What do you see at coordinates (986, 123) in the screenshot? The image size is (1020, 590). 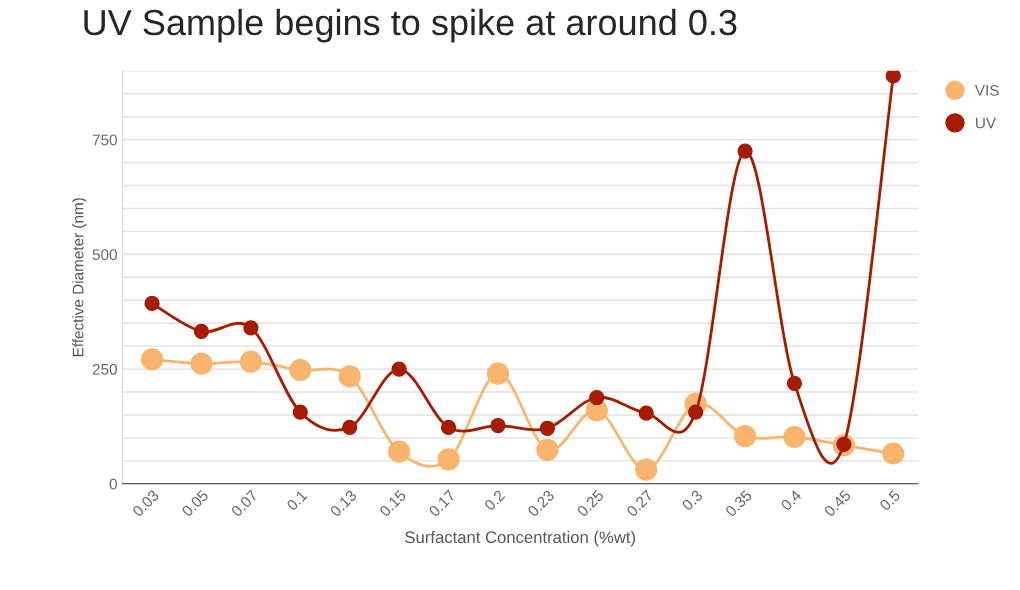 I see `legend-label: UV` at bounding box center [986, 123].